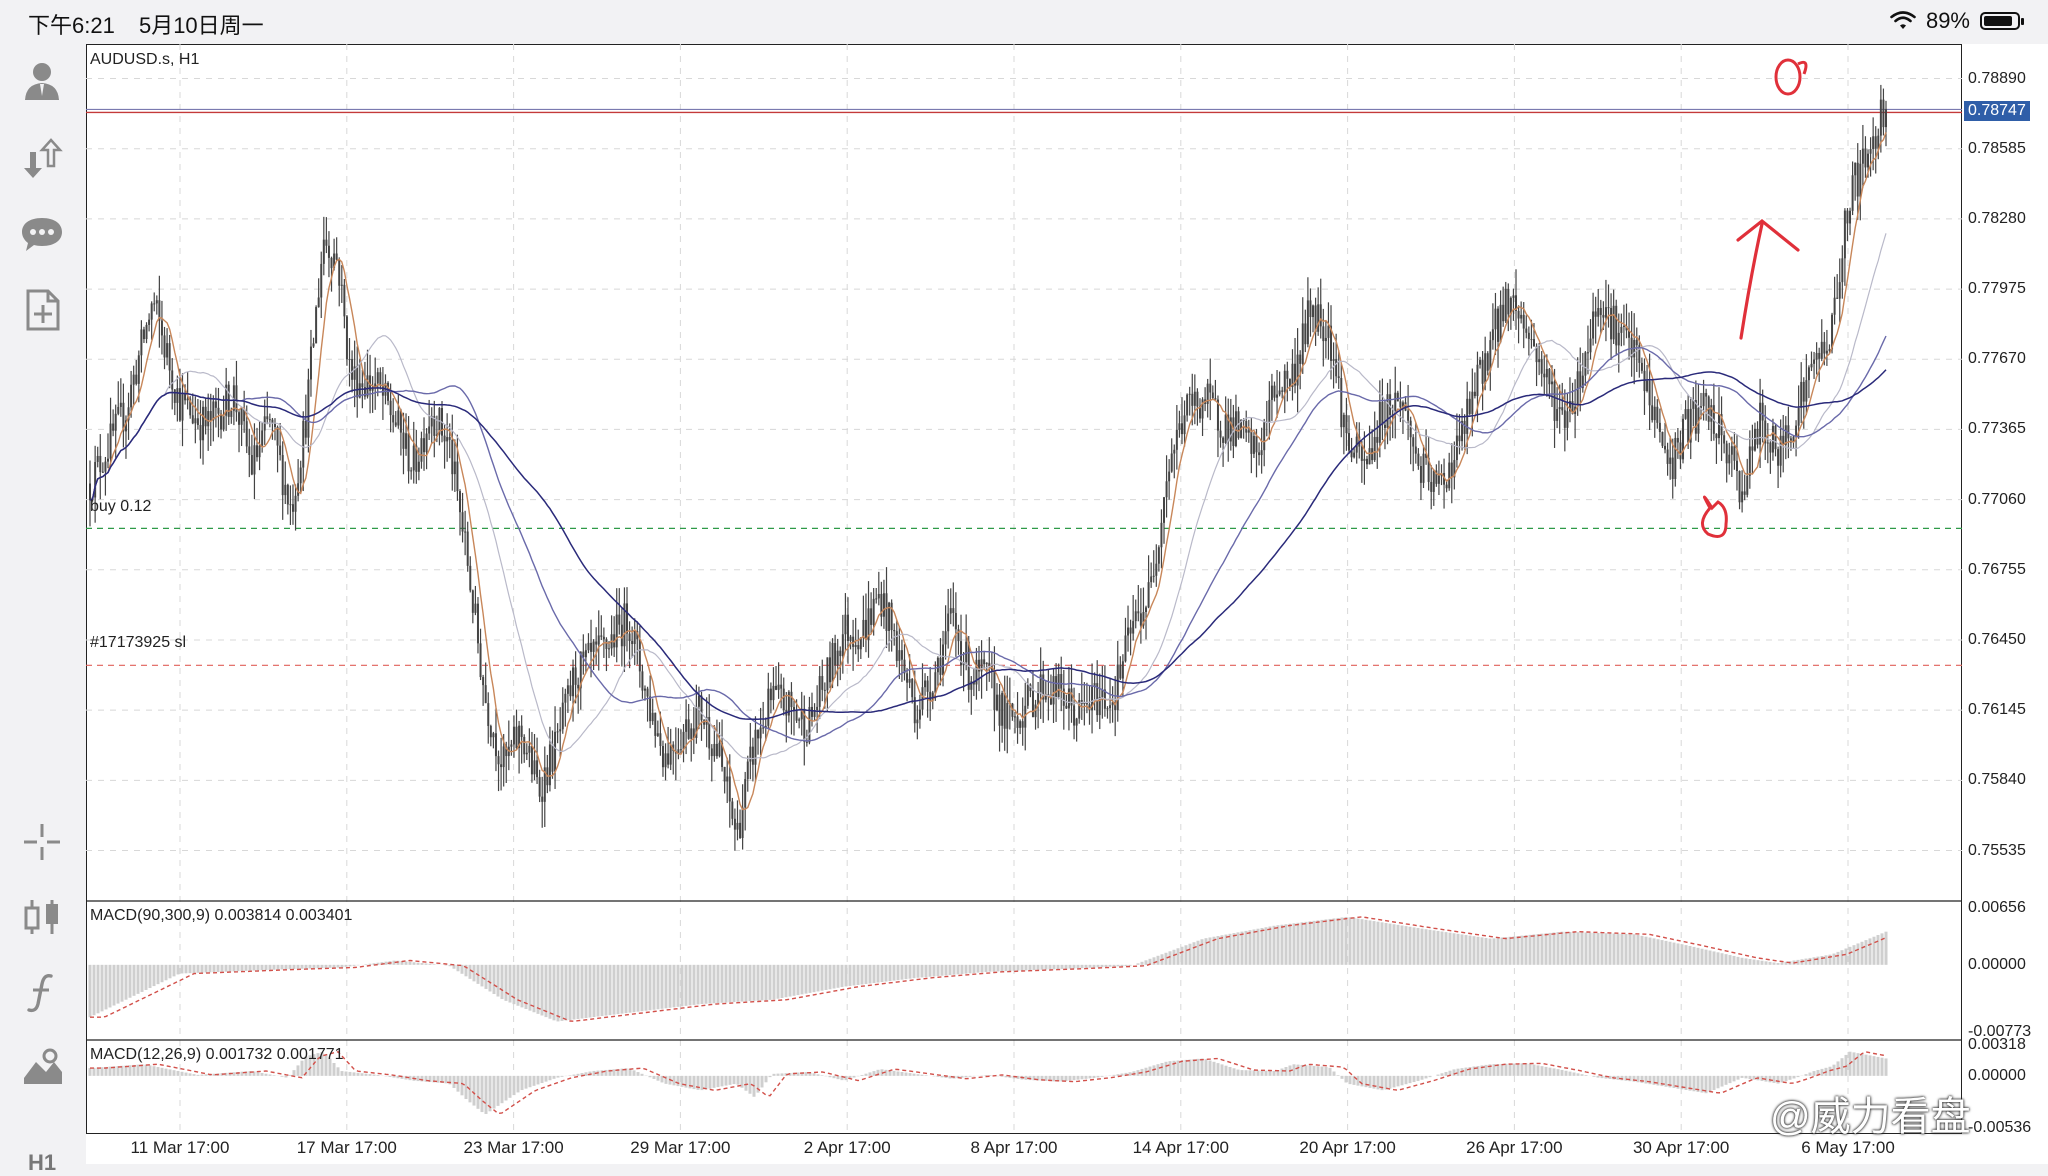 The height and width of the screenshot is (1176, 2048). Describe the element at coordinates (42, 1162) in the screenshot. I see `timeframe-button: H1` at that location.